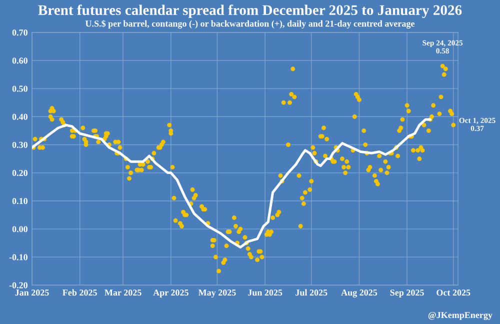 This screenshot has width=500, height=324. Describe the element at coordinates (32, 293) in the screenshot. I see `x-tick-label: Jan 2025` at that location.